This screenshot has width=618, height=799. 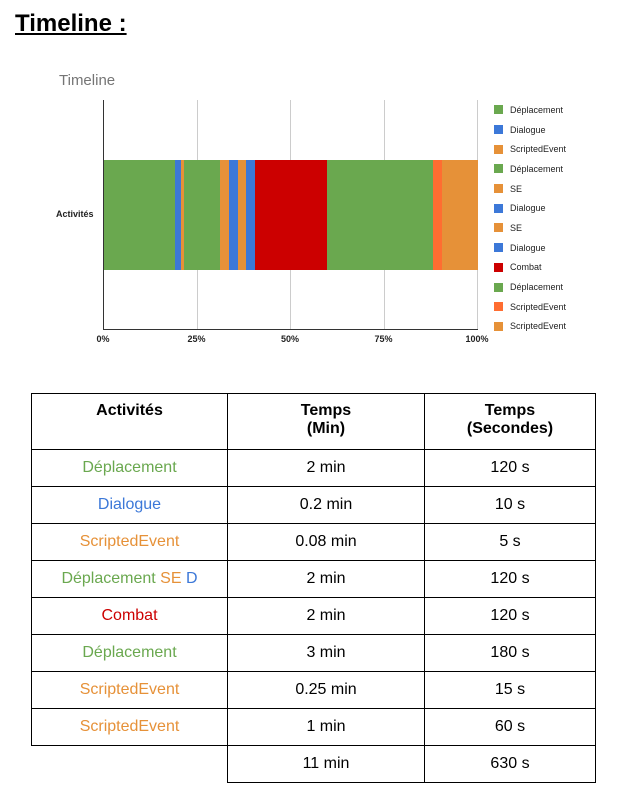 What do you see at coordinates (326, 421) in the screenshot?
I see `column-header: Temps (Min)` at bounding box center [326, 421].